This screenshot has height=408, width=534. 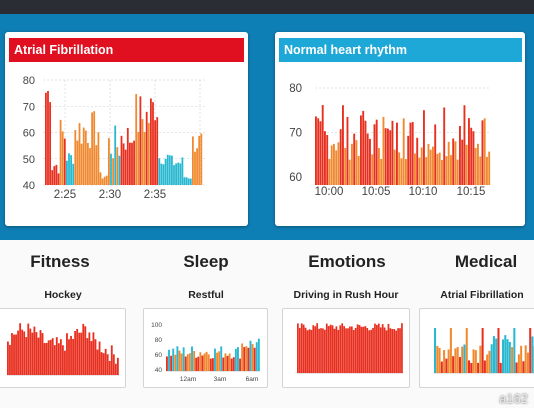 I want to click on afib-x-tick: 2:25, so click(x=65, y=195).